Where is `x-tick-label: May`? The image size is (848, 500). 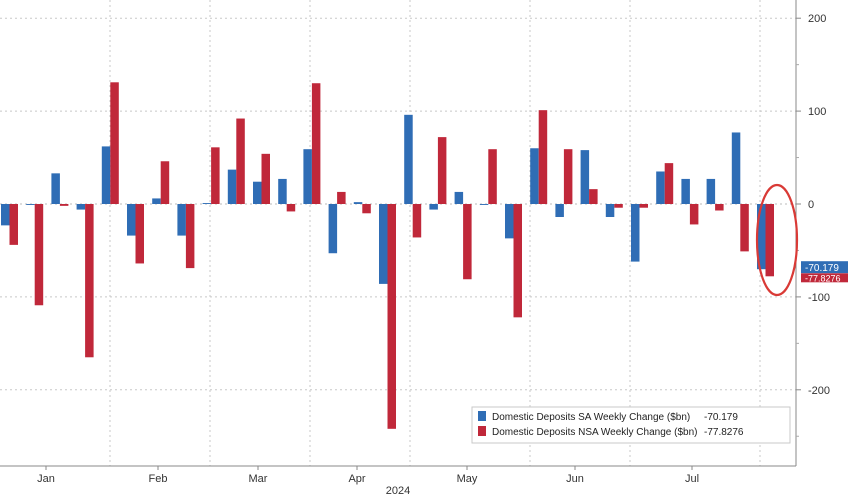 x-tick-label: May is located at coordinates (467, 479).